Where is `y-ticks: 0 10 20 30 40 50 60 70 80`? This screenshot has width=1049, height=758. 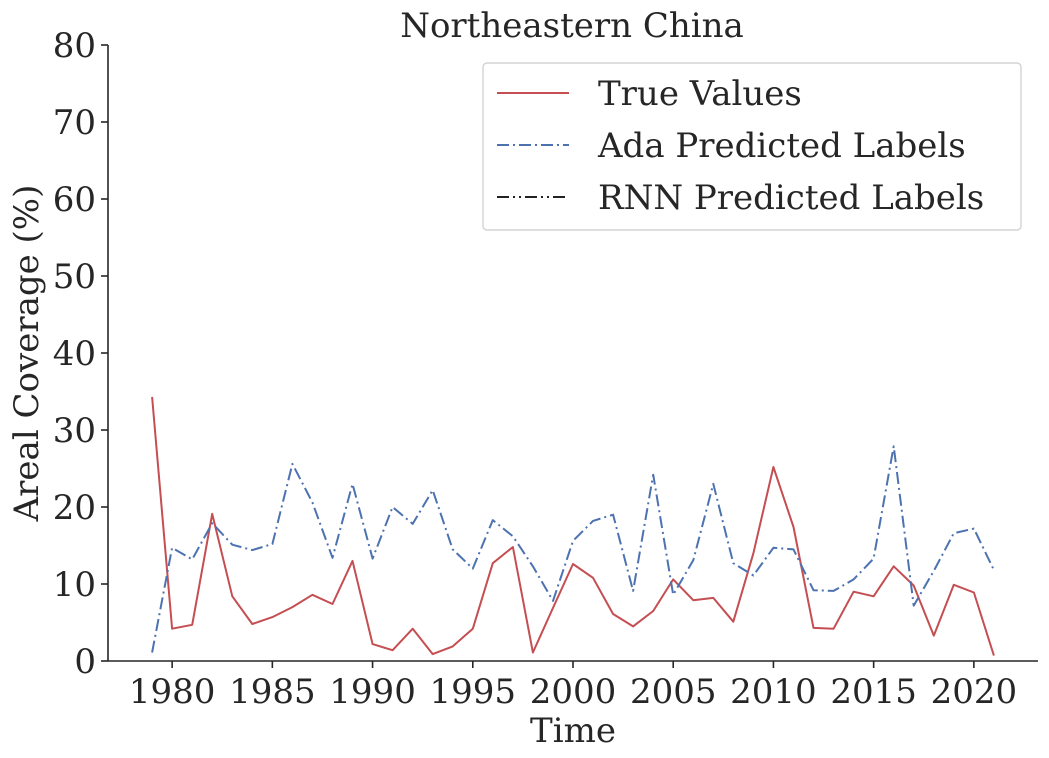
y-ticks: 0 10 20 30 40 50 60 70 80 is located at coordinates (80, 354).